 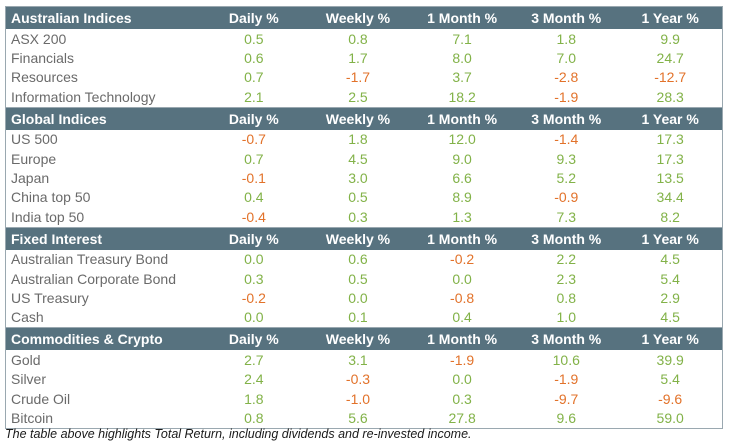 I want to click on value-cell: 3.0, so click(x=358, y=178).